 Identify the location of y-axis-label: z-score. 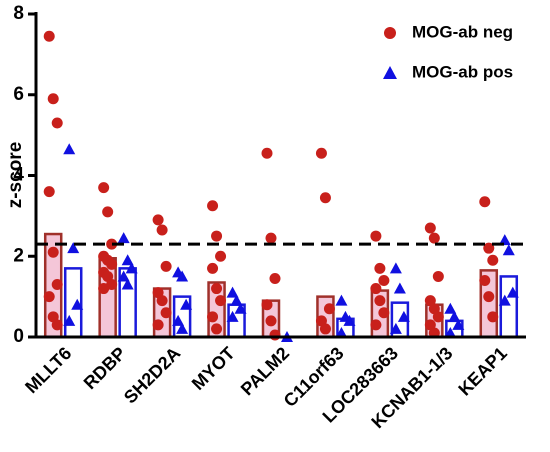
(15, 175).